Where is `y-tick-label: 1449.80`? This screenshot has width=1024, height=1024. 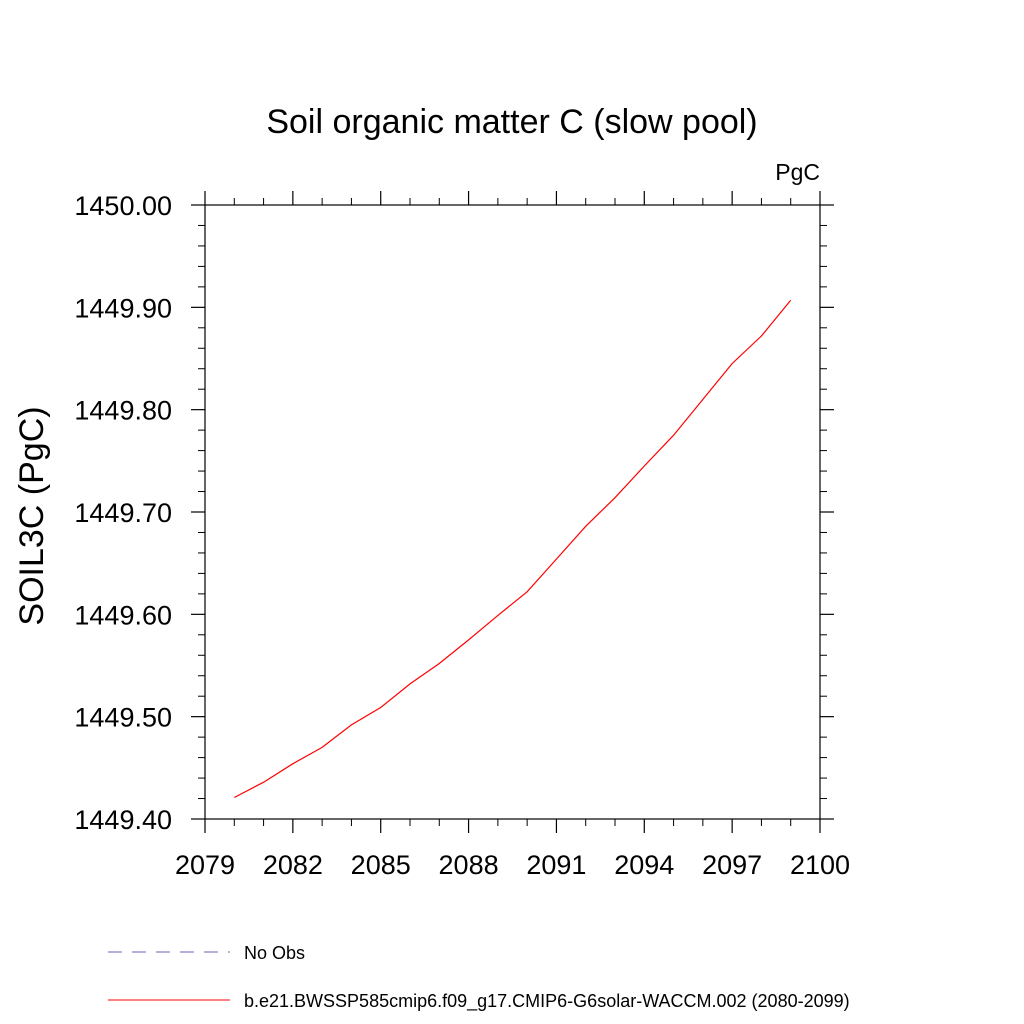 y-tick-label: 1449.80 is located at coordinates (123, 411).